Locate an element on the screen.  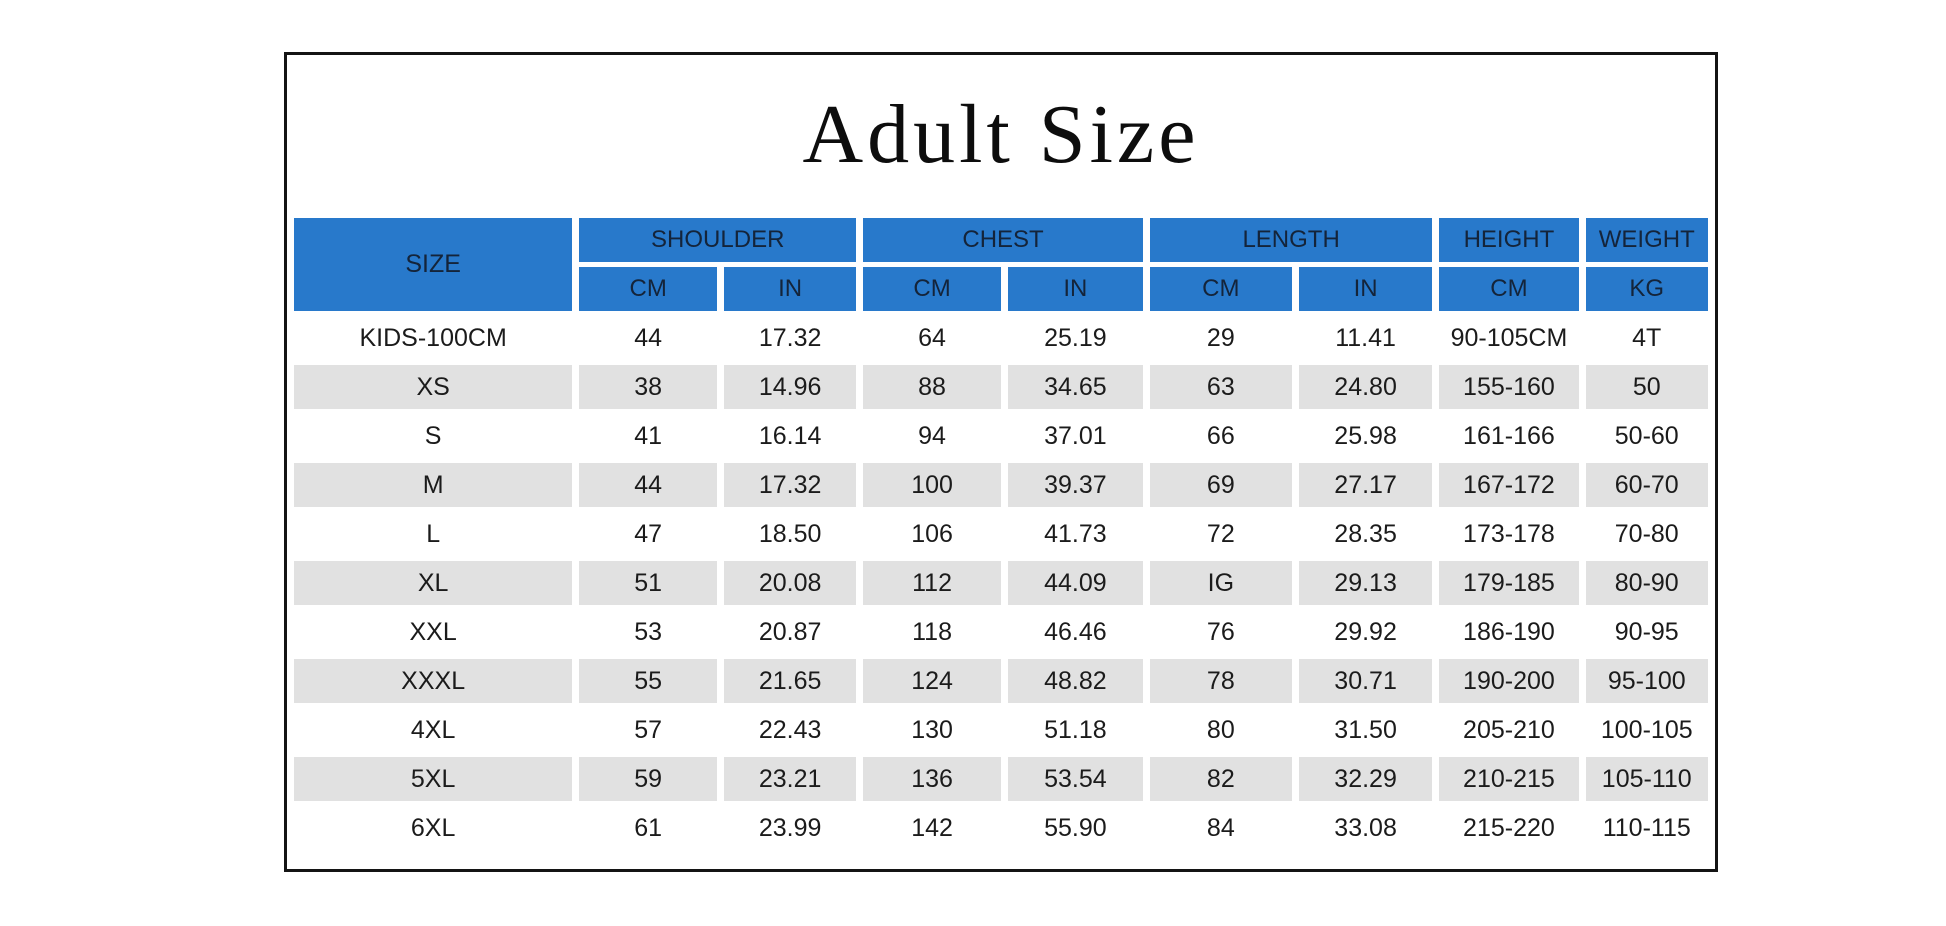
value-cell-length-cm: 63 is located at coordinates (1220, 387).